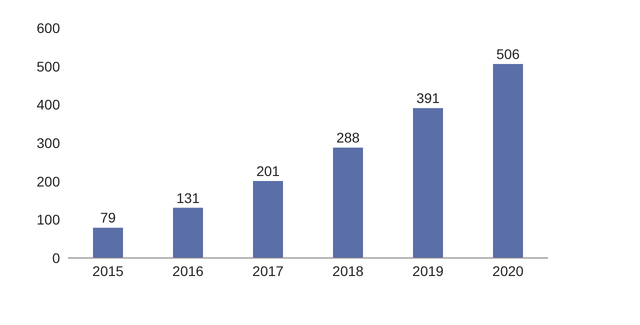 The image size is (640, 325). What do you see at coordinates (188, 198) in the screenshot?
I see `data-label: 131` at bounding box center [188, 198].